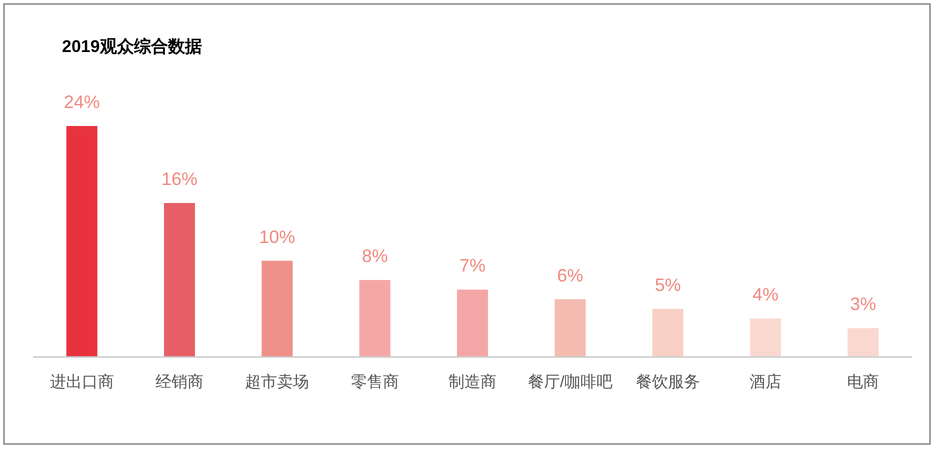 The height and width of the screenshot is (450, 934). Describe the element at coordinates (765, 294) in the screenshot. I see `data-label: 4%` at that location.